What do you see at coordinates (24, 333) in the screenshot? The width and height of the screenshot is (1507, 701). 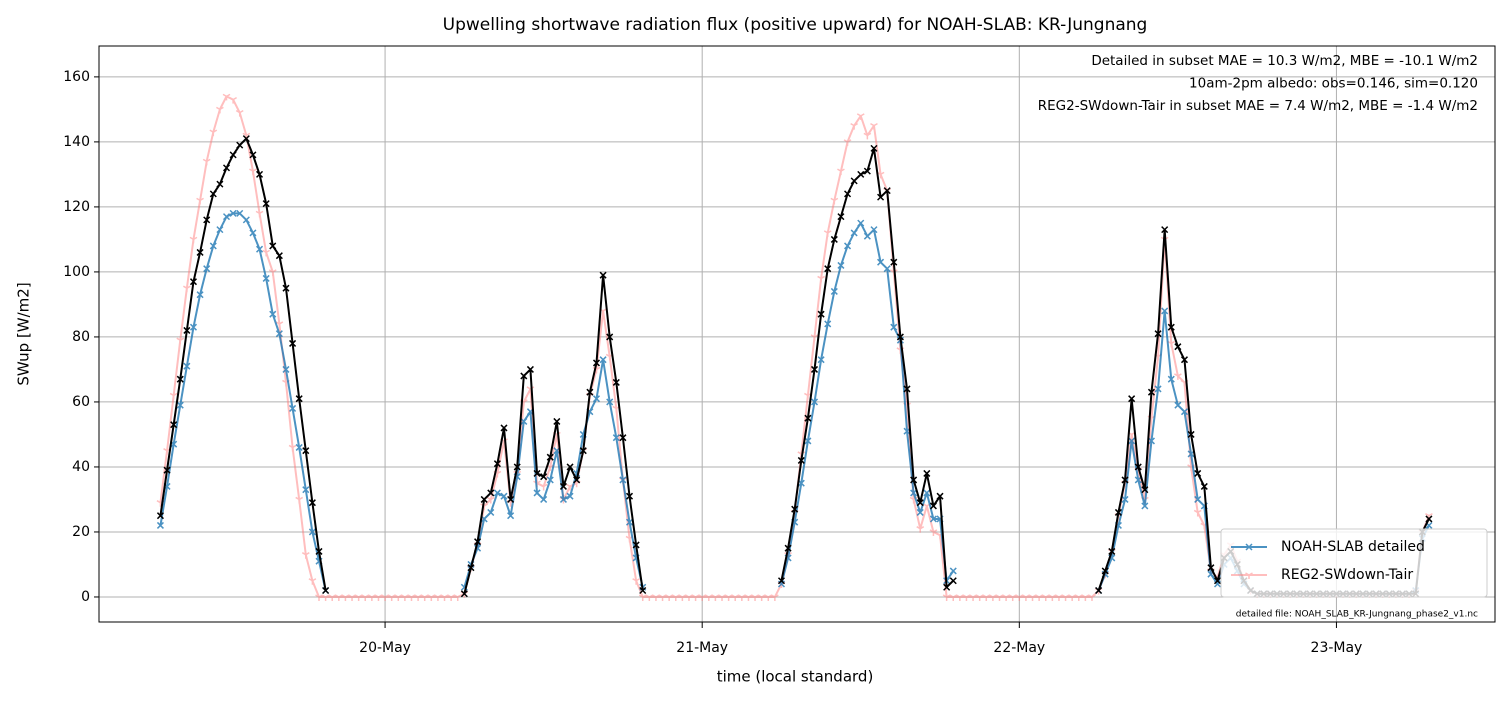 I see `y-axis-label: SWup [W/m2]` at bounding box center [24, 333].